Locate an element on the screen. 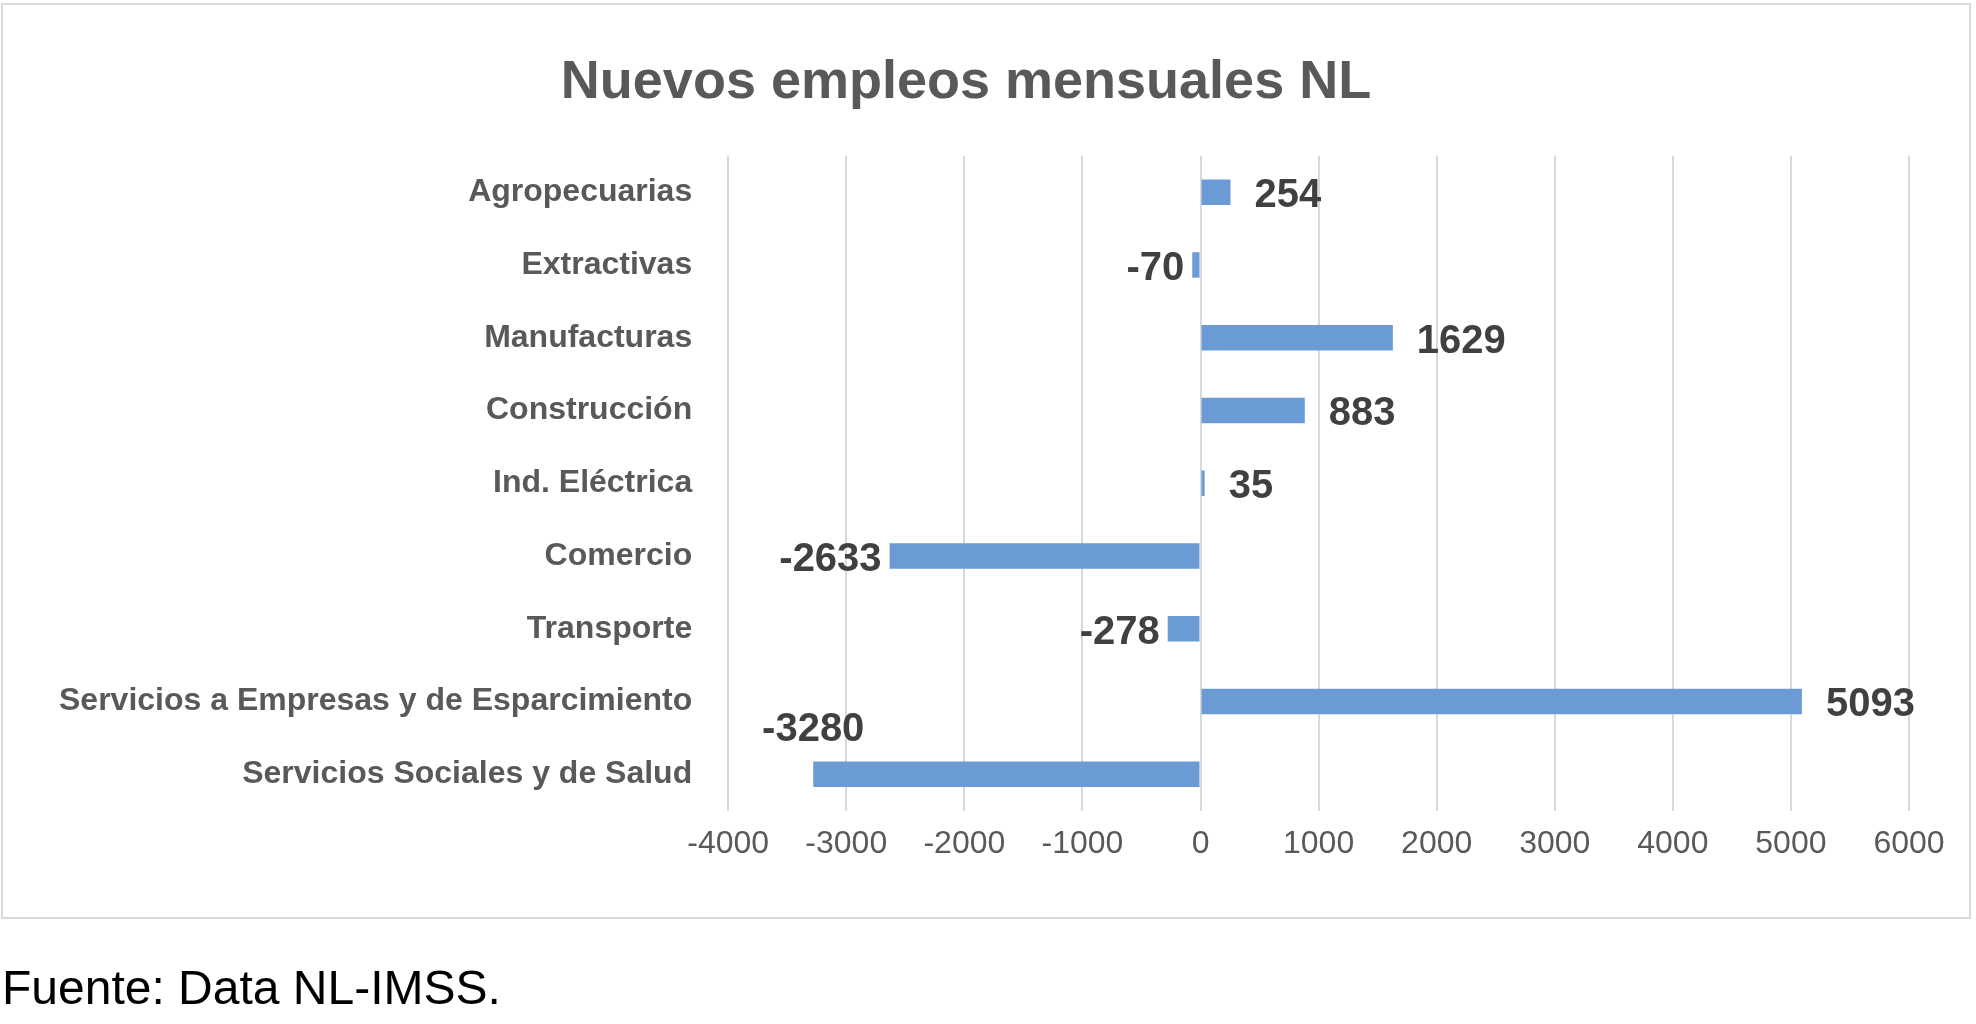 The image size is (1976, 1024). data-label: -2633 is located at coordinates (830, 556).